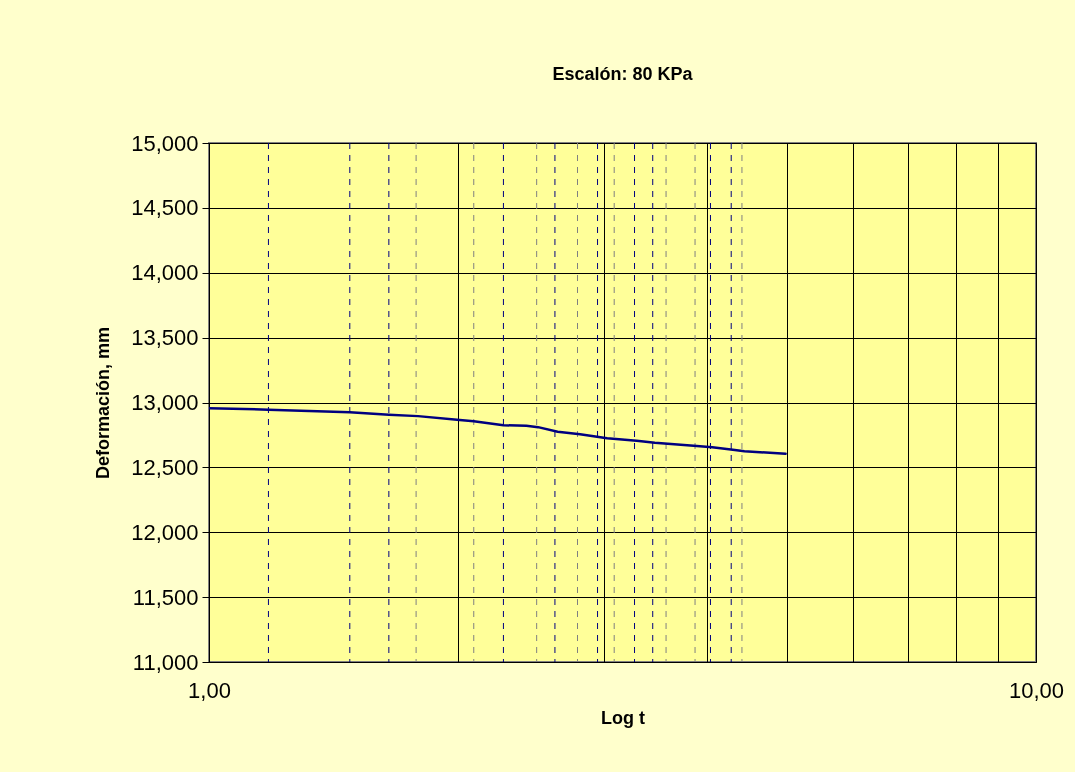 Image resolution: width=1075 pixels, height=772 pixels. What do you see at coordinates (623, 717) in the screenshot?
I see `x-axis-title: Log t` at bounding box center [623, 717].